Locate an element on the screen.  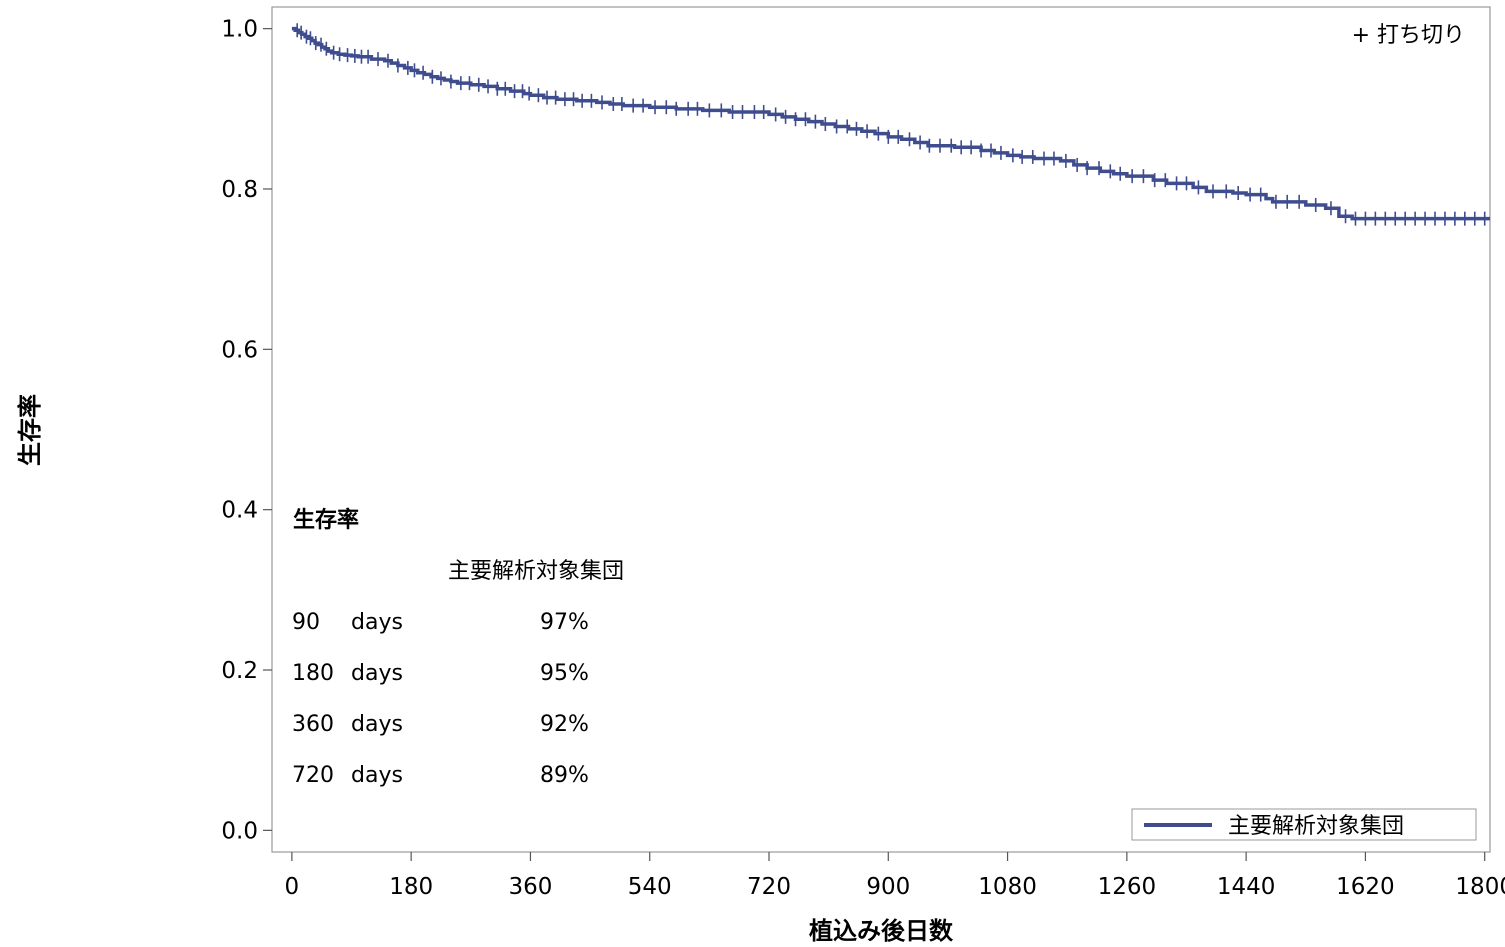
y-tick-label: 0.4 is located at coordinates (239, 511).